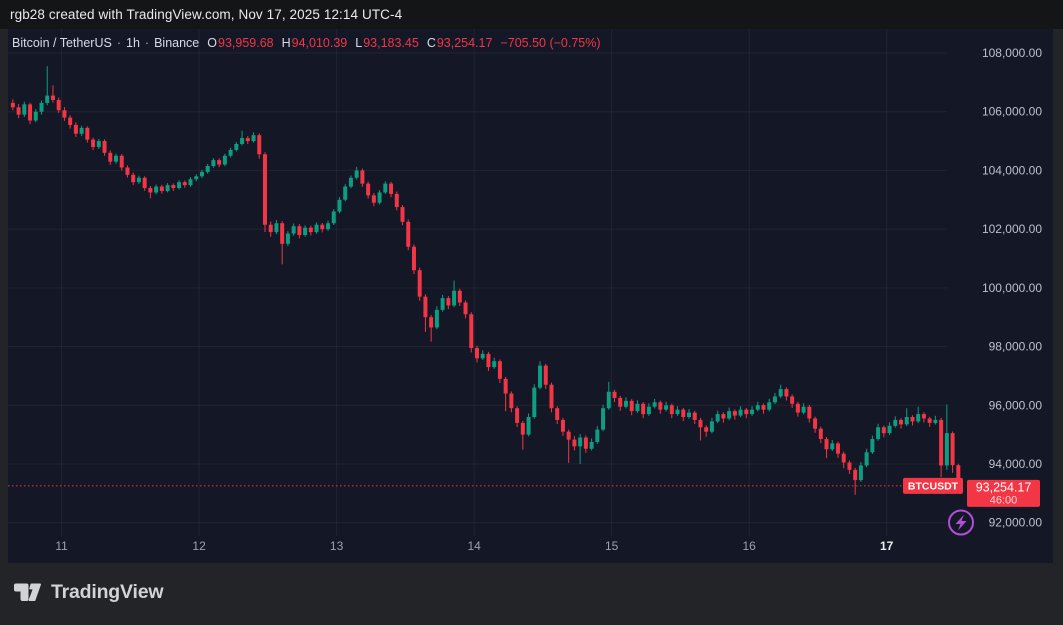 This screenshot has height=625, width=1063. Describe the element at coordinates (133, 43) in the screenshot. I see `interval-label: 1h` at that location.